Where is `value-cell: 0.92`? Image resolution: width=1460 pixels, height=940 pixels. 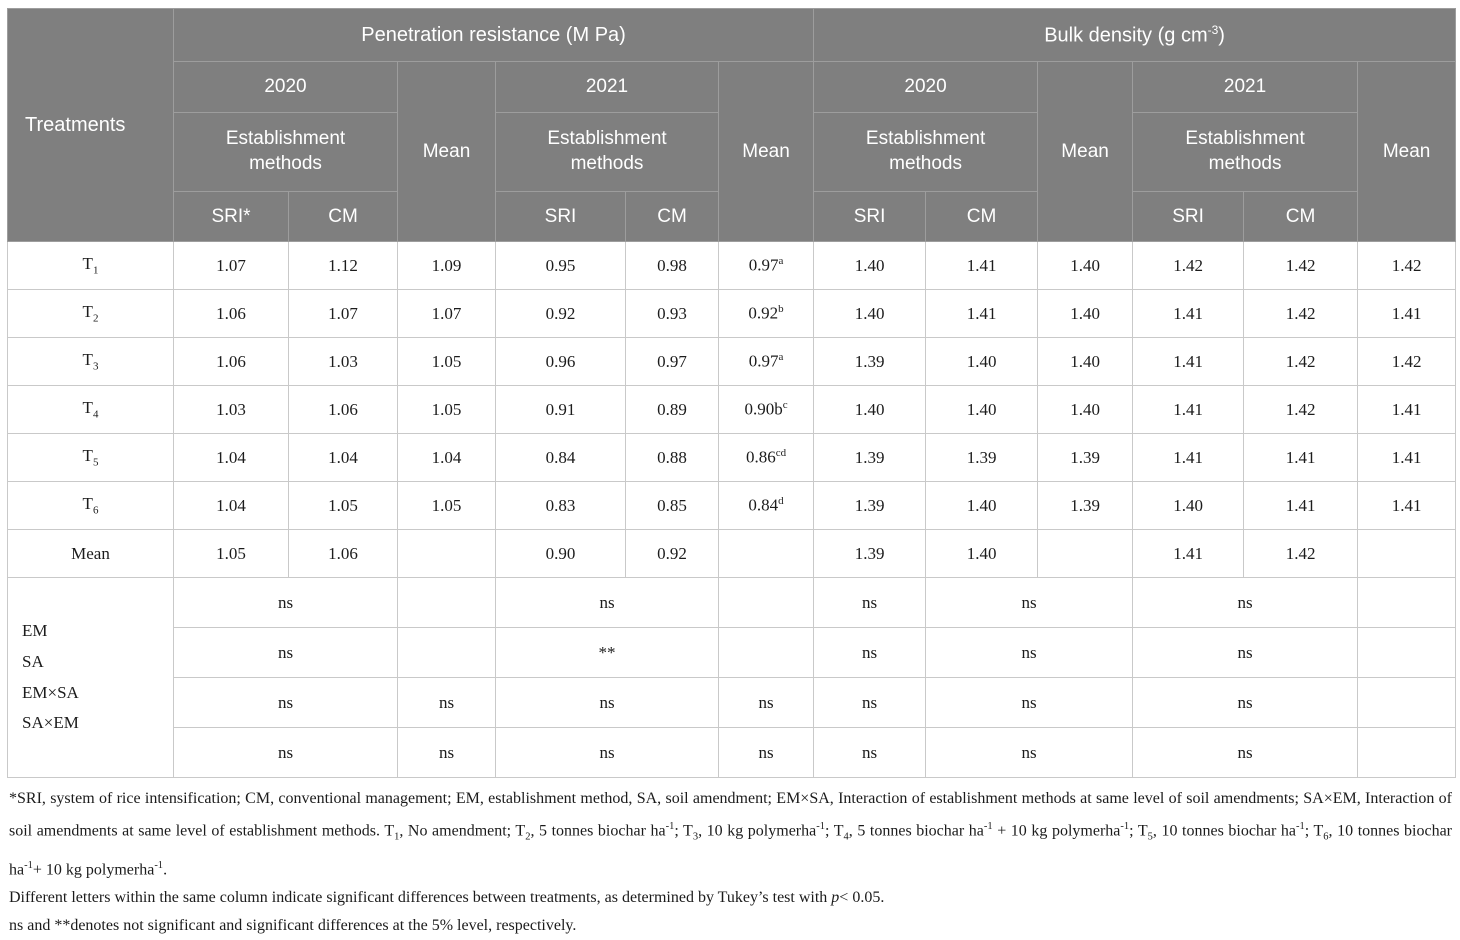
value-cell: 0.92 is located at coordinates (560, 313).